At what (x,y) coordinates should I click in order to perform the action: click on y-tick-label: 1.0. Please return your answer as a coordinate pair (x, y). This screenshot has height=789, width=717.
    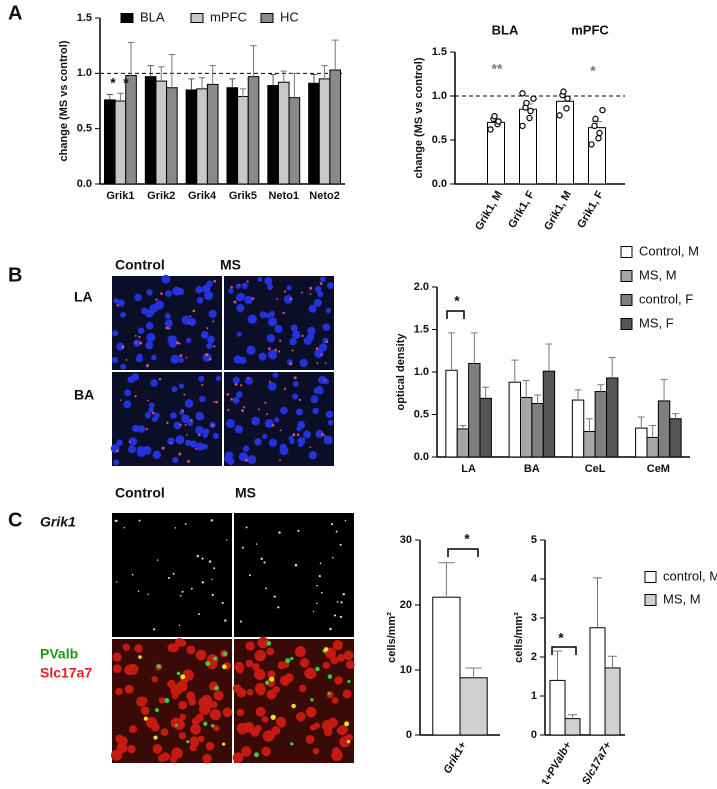
    Looking at the image, I should click on (84, 73).